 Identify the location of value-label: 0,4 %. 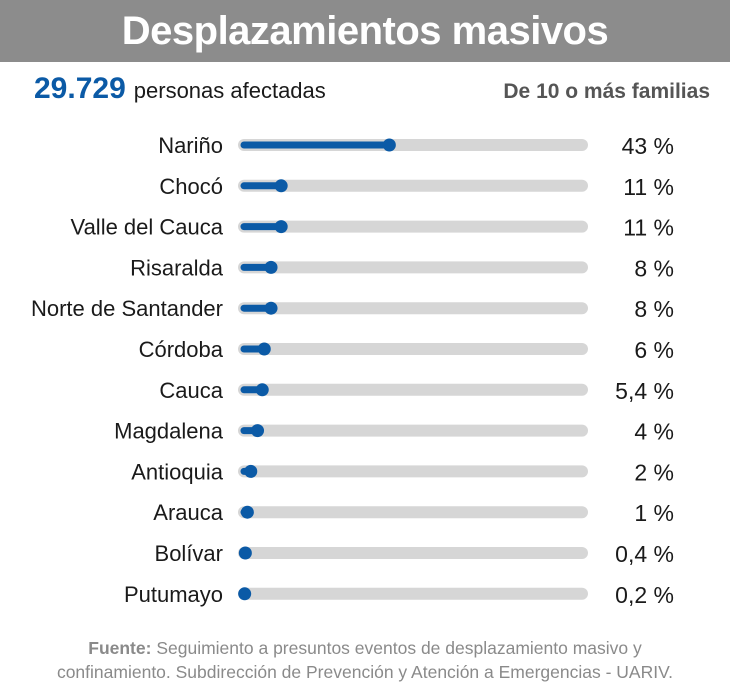
(644, 554).